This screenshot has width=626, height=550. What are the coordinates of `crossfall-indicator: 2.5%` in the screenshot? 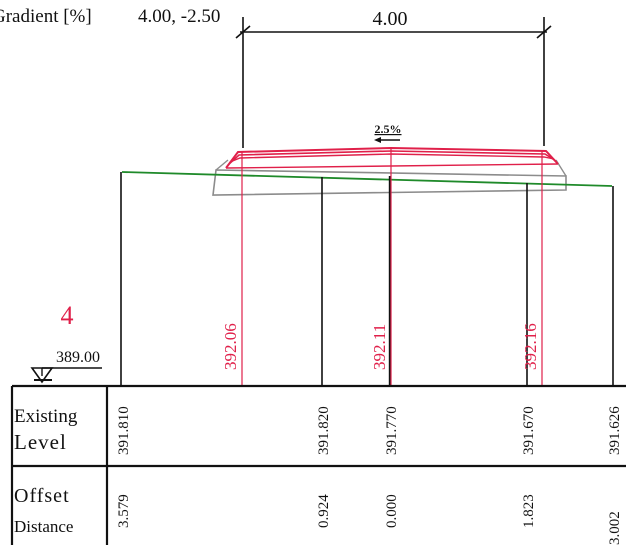 It's located at (388, 132).